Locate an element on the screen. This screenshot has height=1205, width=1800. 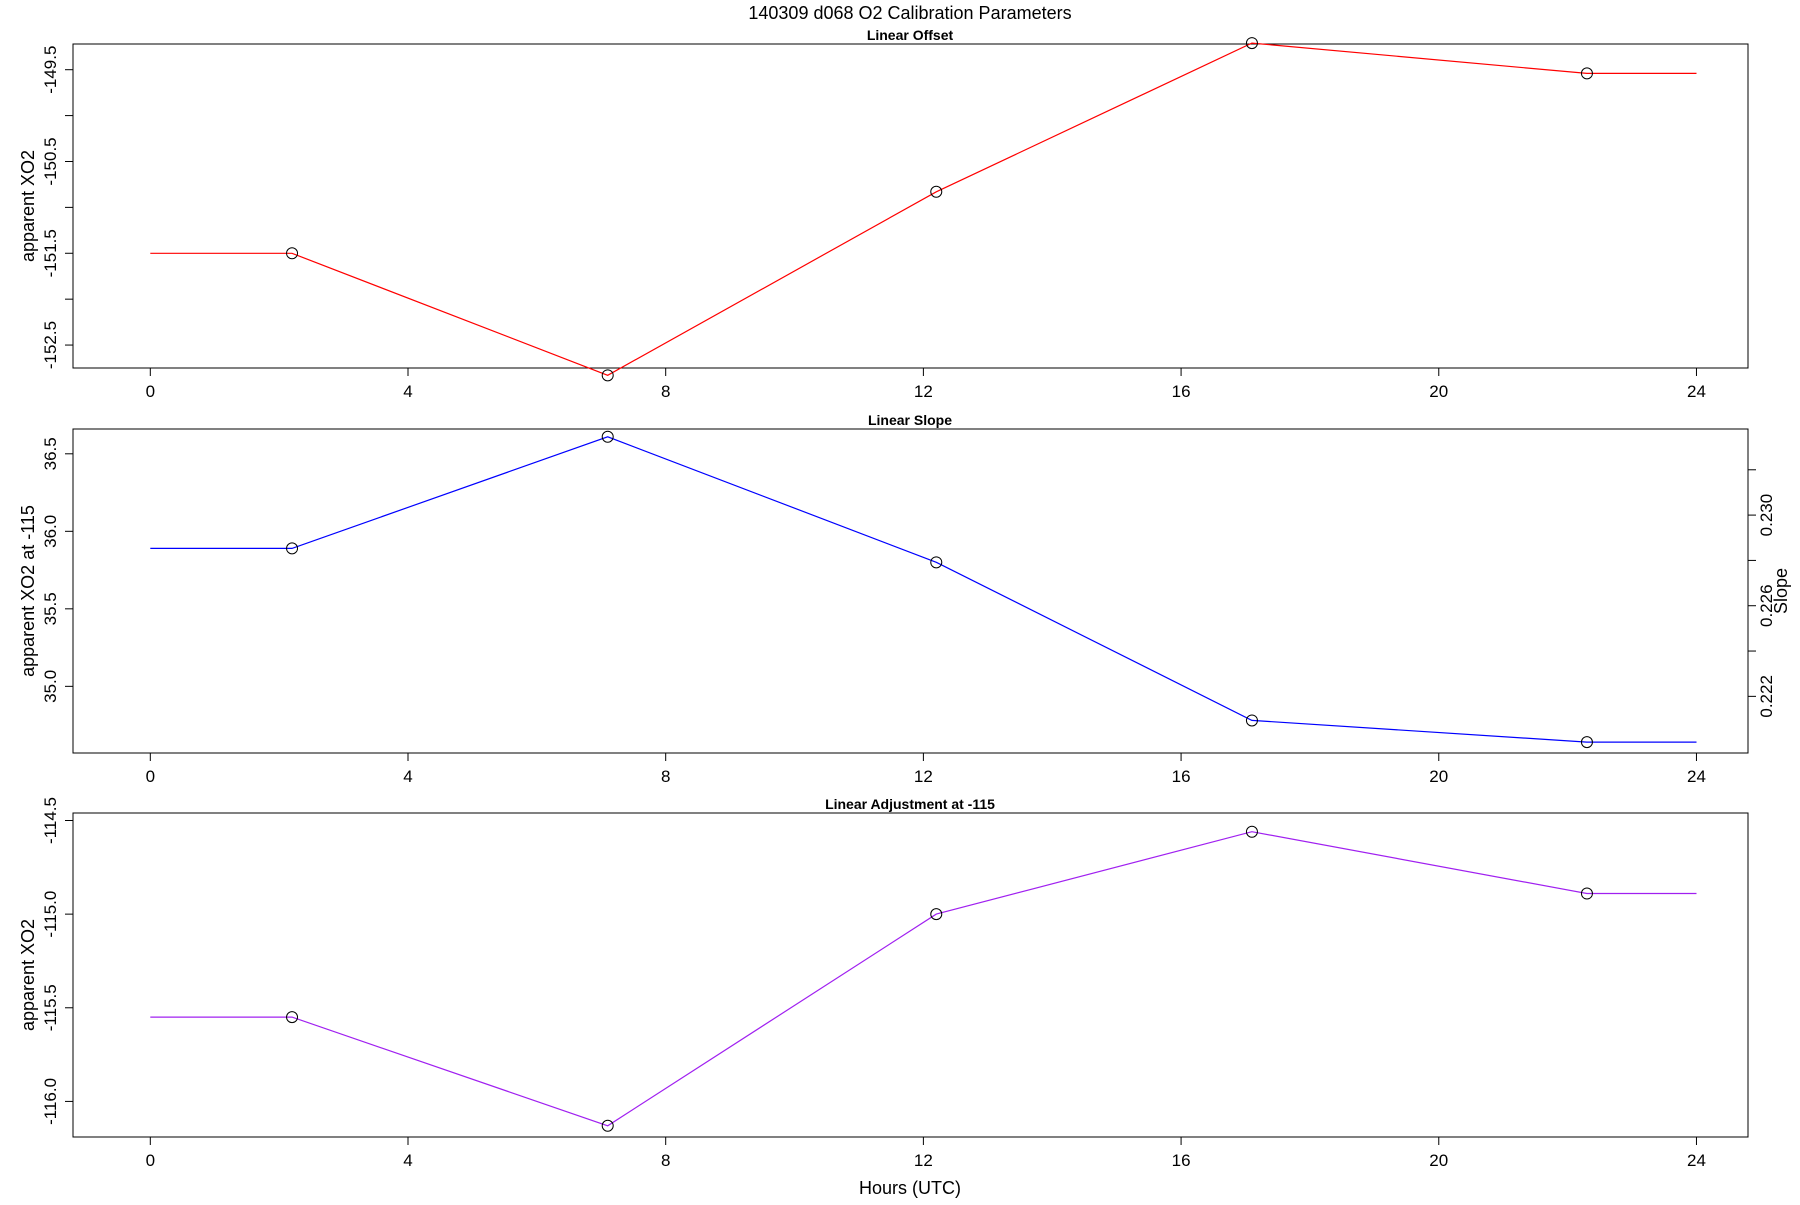
y-tick-label: -116.0 is located at coordinates (50, 1101).